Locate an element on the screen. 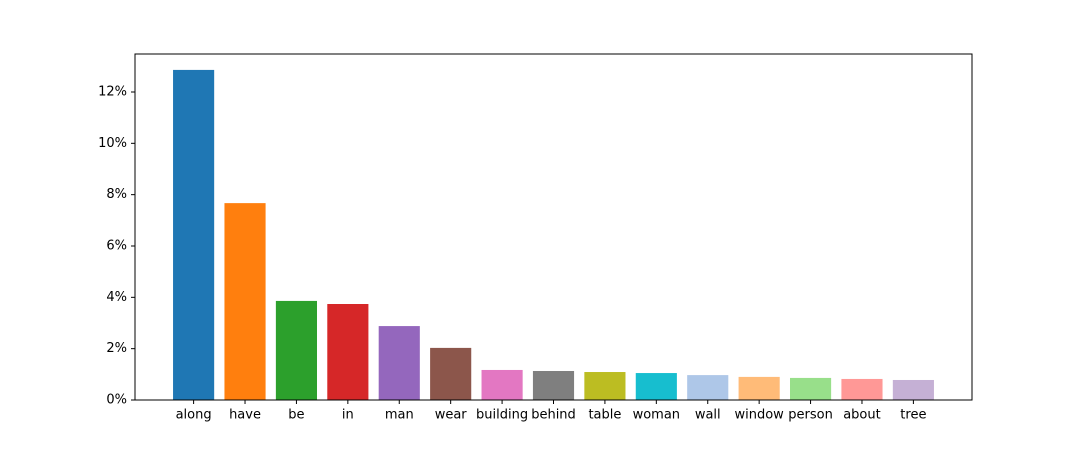 The height and width of the screenshot is (450, 1080). x-tick-label: tree is located at coordinates (913, 415).